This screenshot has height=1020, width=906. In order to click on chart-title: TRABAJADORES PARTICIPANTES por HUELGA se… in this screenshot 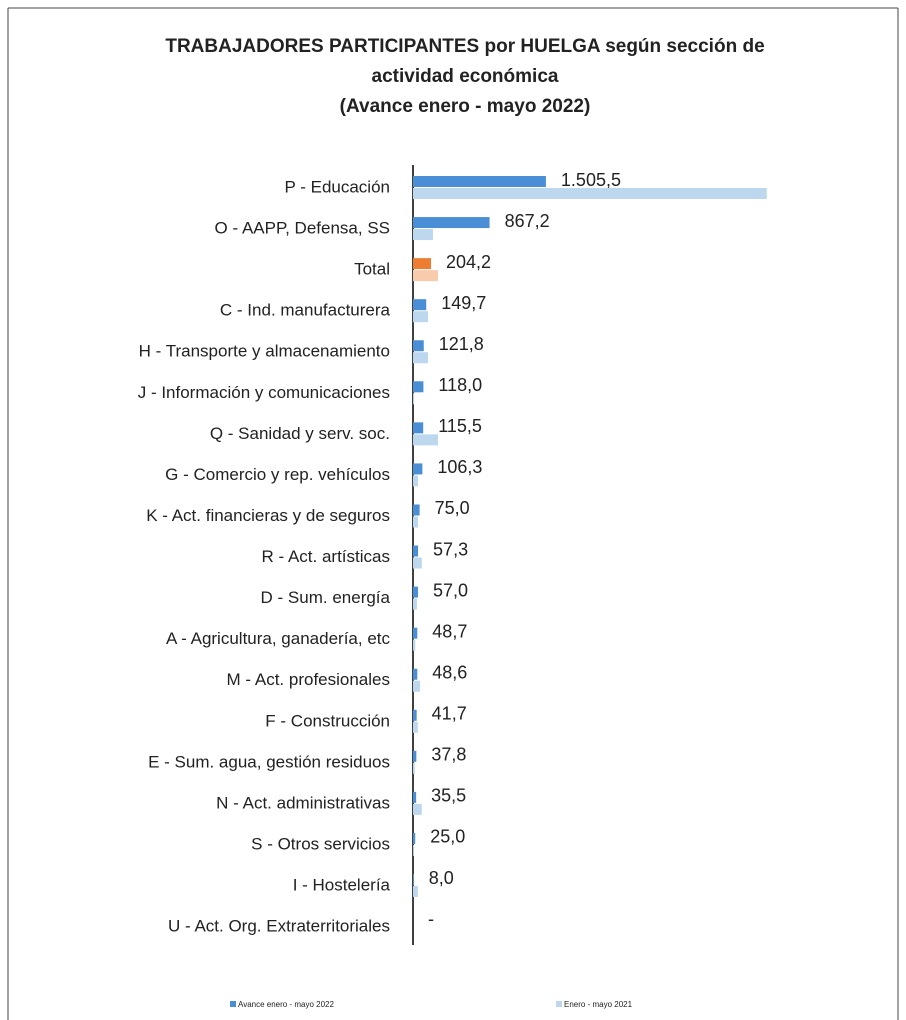, I will do `click(464, 46)`.